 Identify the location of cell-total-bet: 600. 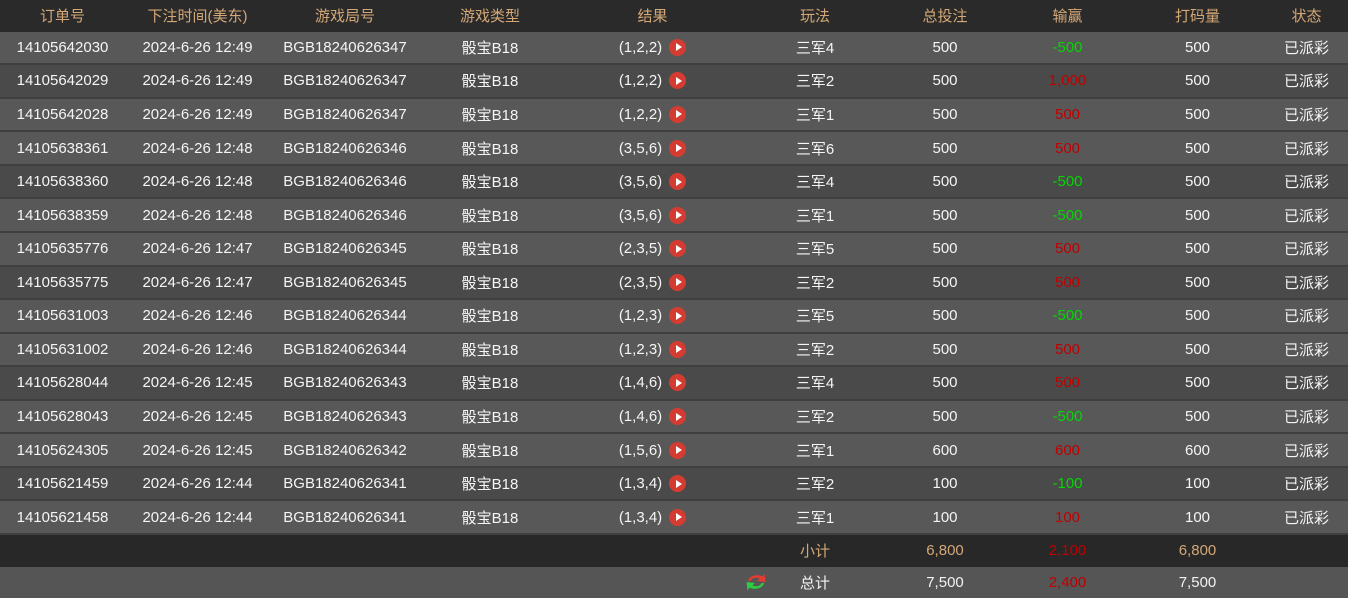
(945, 450).